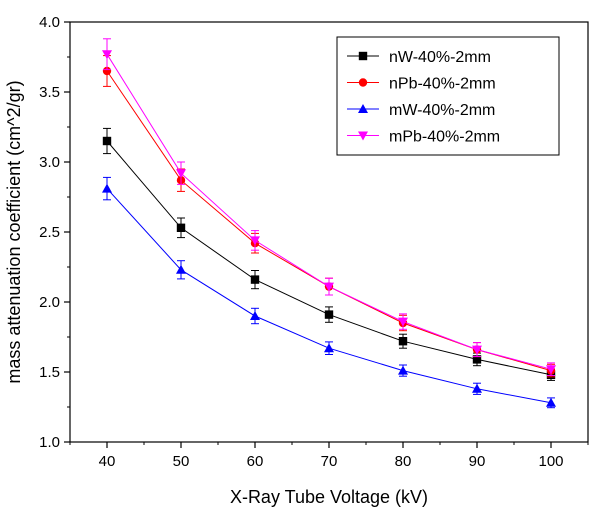 The image size is (591, 508). Describe the element at coordinates (444, 137) in the screenshot. I see `legend-label: mPb-40%-2mm` at that location.